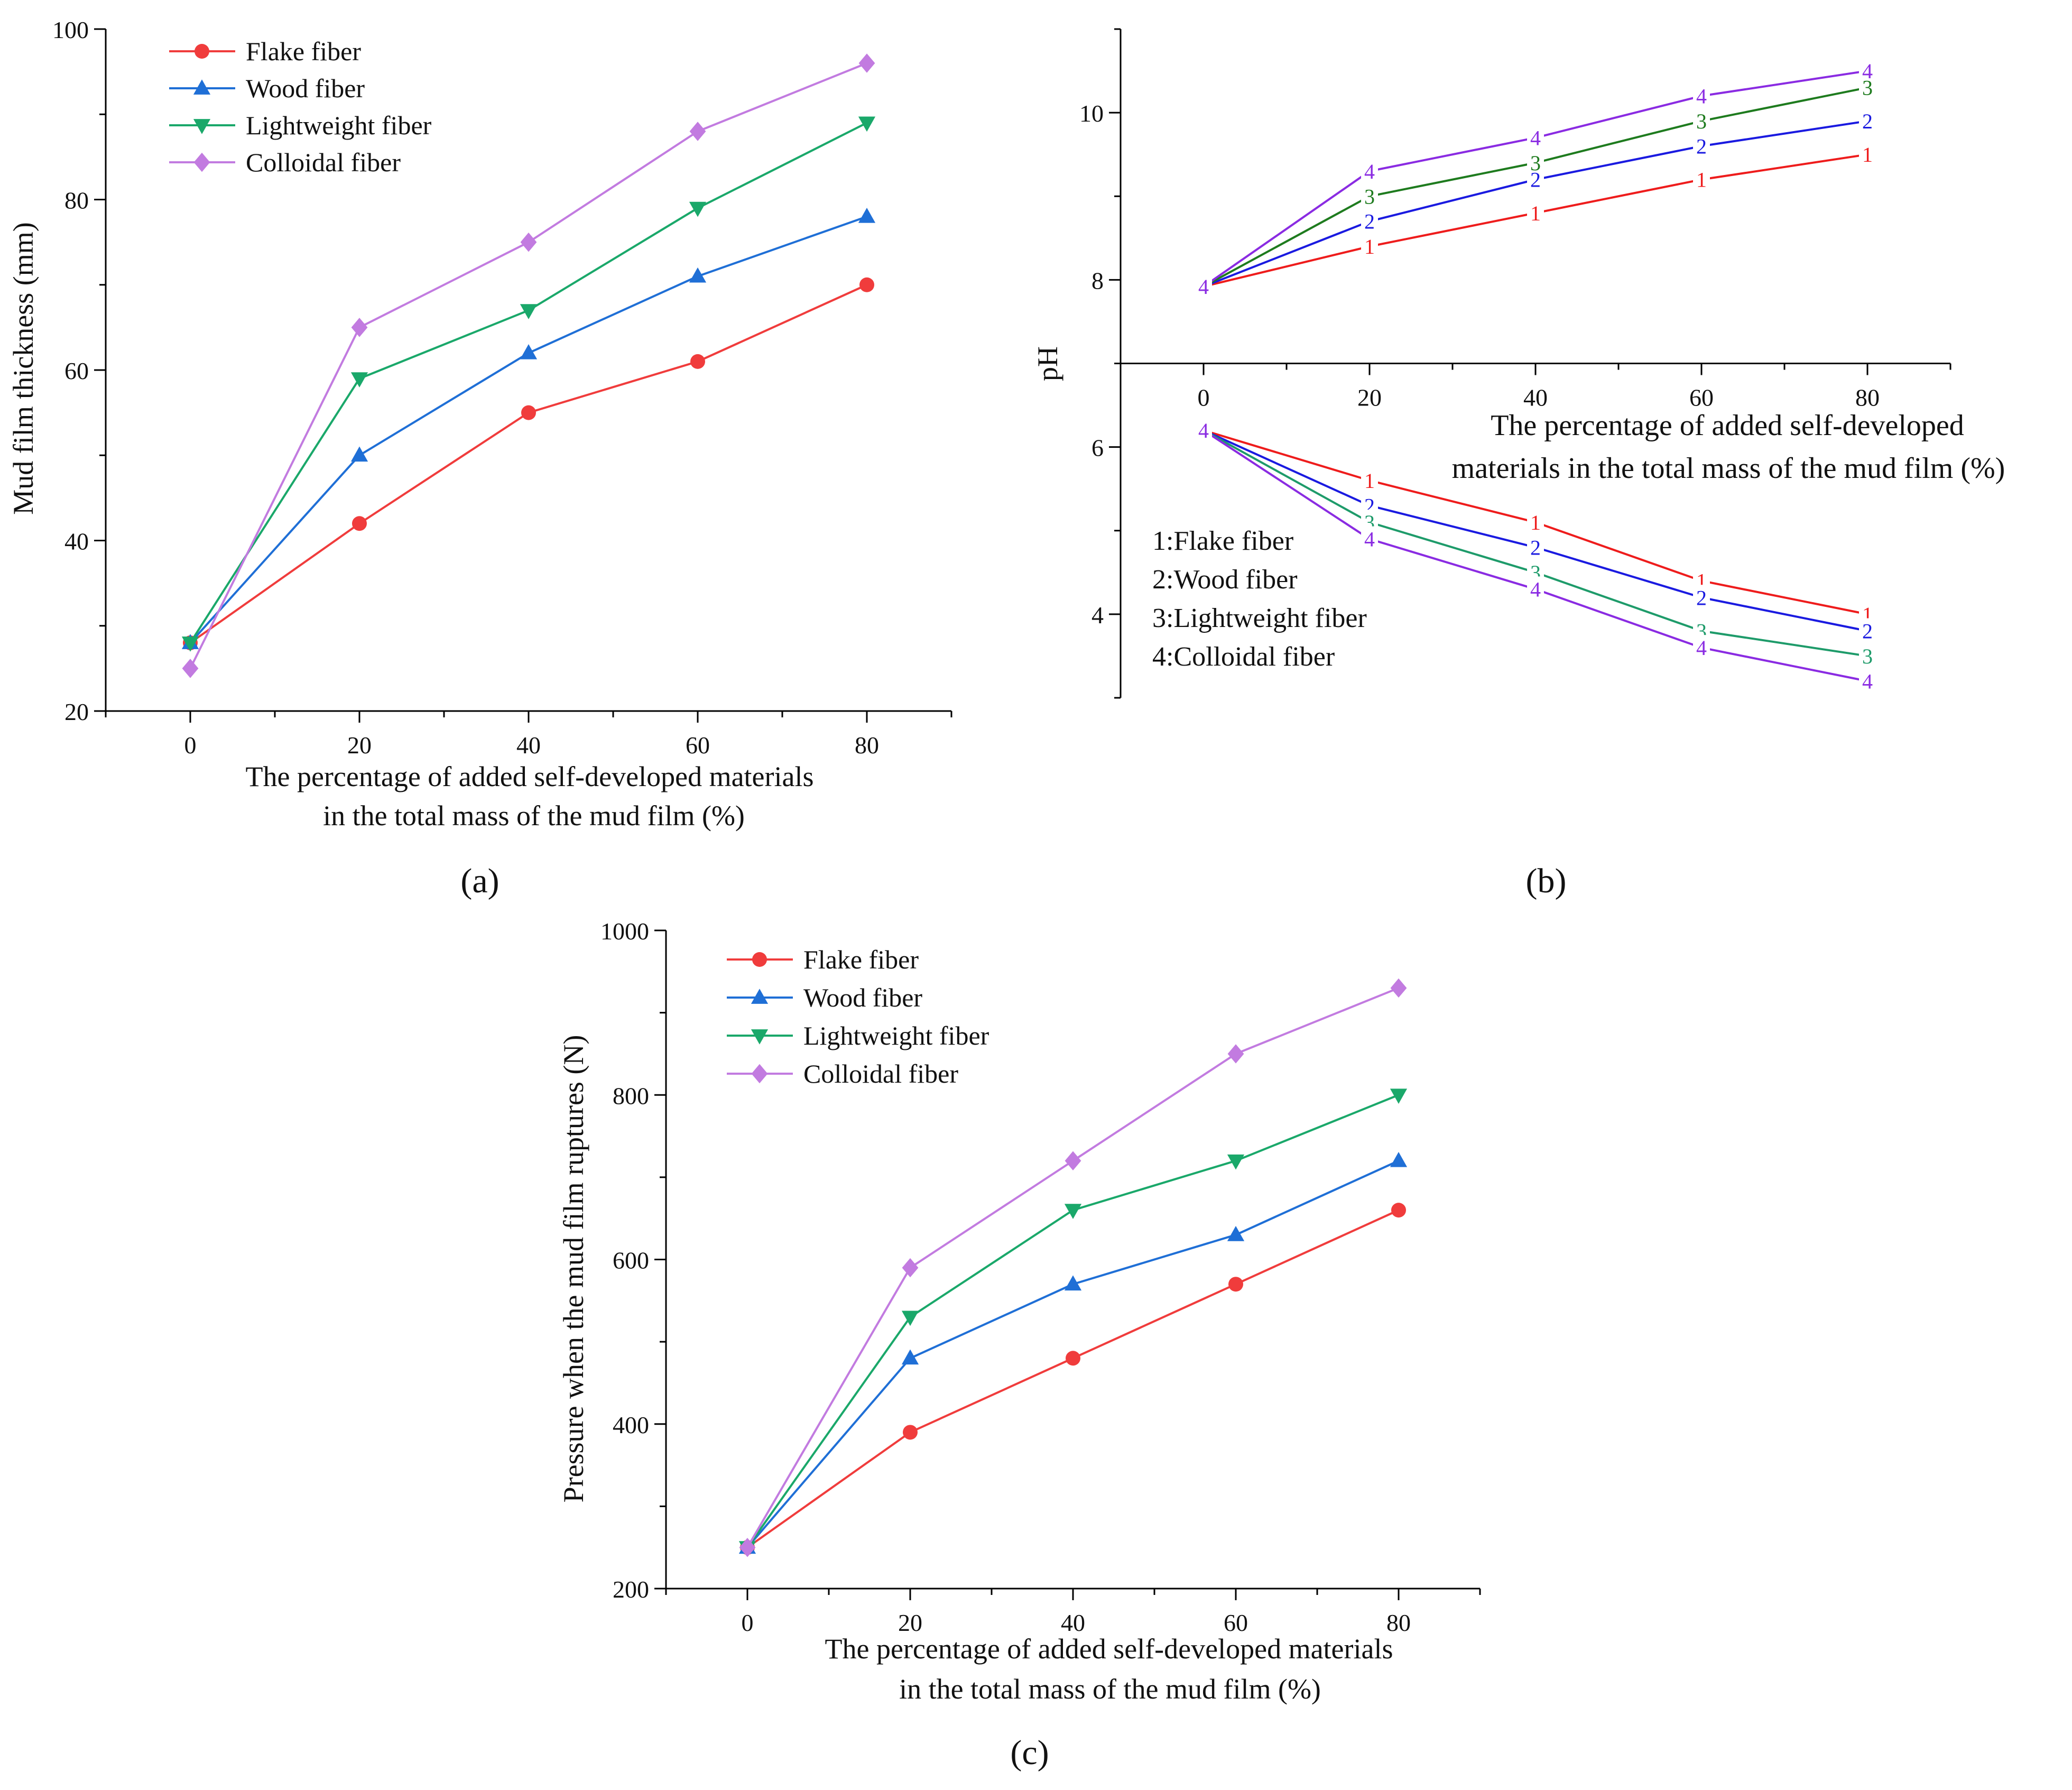 This screenshot has height=1790, width=2072. Describe the element at coordinates (624, 931) in the screenshot. I see `y-tick-label: 1000` at that location.